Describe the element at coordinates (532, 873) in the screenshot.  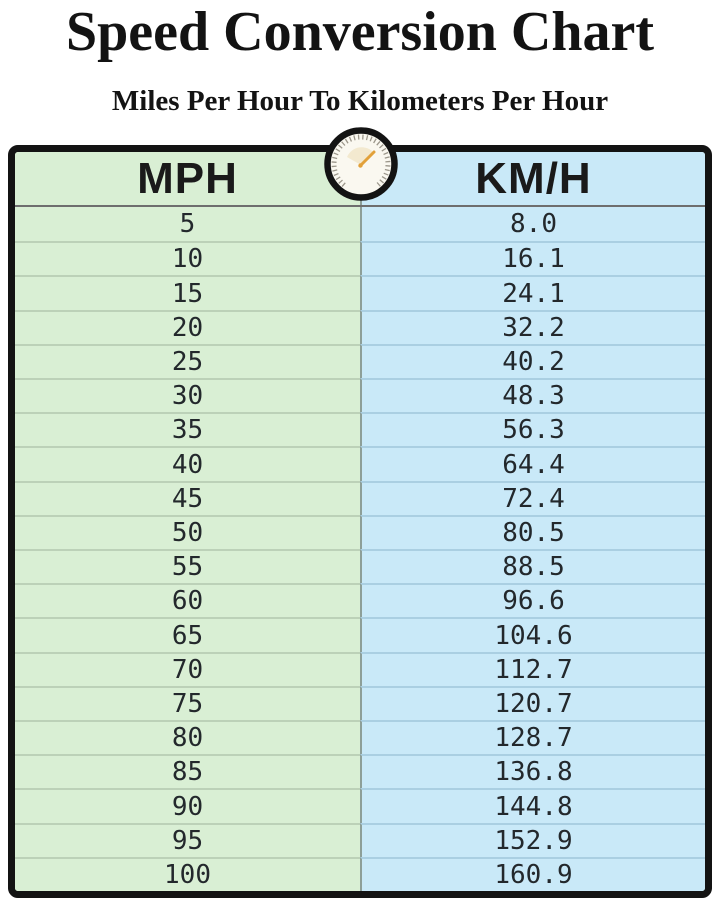
I see `kmh-cell: 160.9` at that location.